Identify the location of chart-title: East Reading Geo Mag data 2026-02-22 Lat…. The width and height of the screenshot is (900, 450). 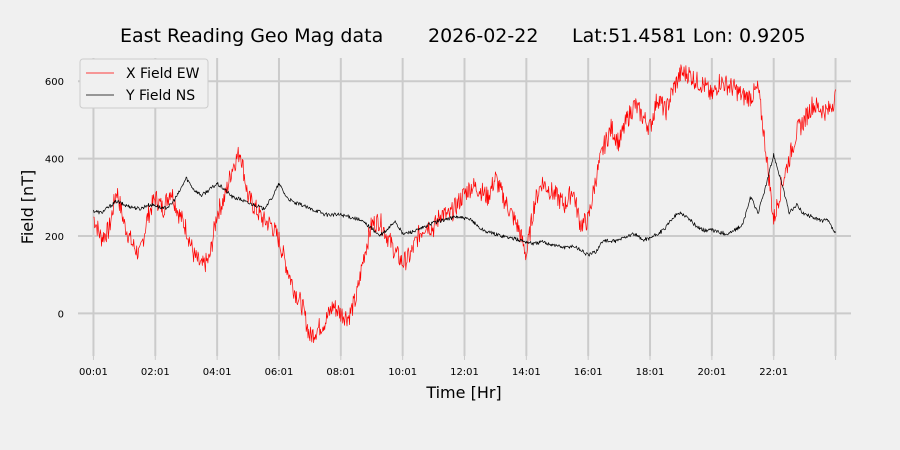
(463, 36).